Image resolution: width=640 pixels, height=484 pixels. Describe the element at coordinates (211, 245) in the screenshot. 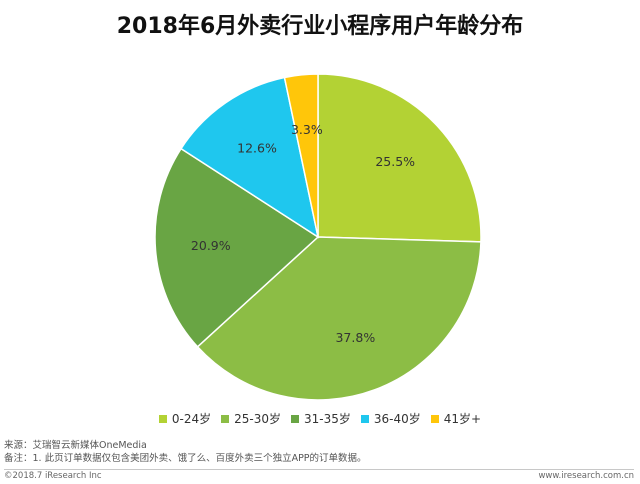

I see `slice-label-3: 20.9%` at that location.